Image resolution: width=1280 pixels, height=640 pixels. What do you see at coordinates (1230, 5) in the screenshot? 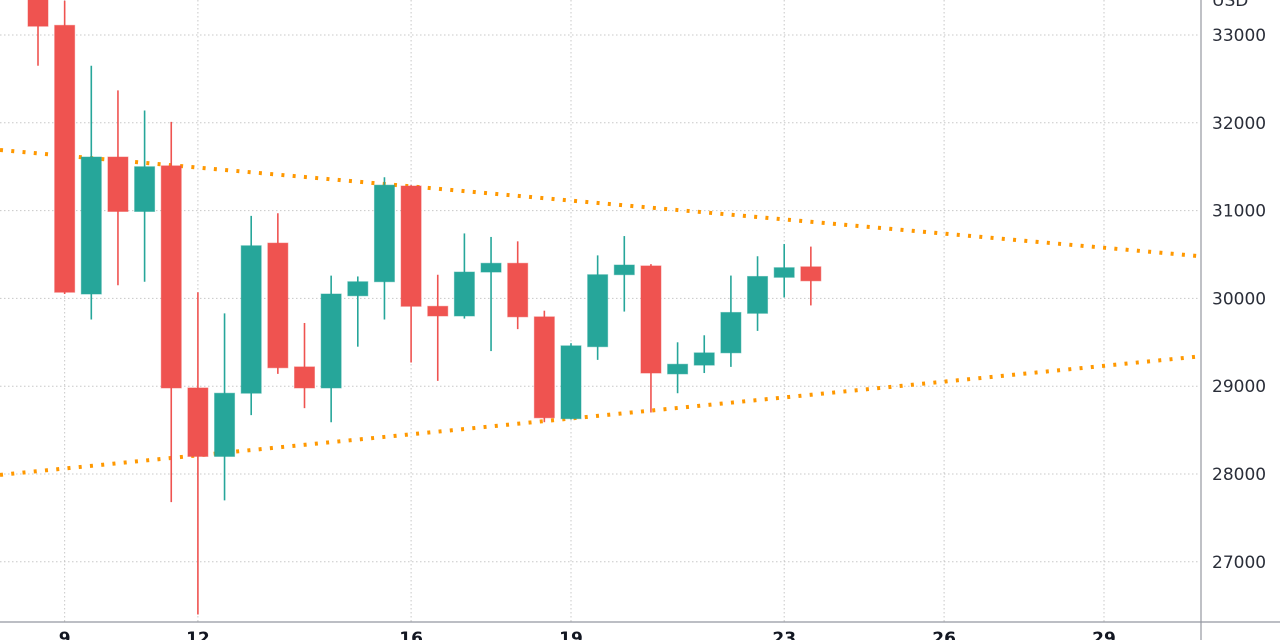
I see `currency-label: USD` at bounding box center [1230, 5].